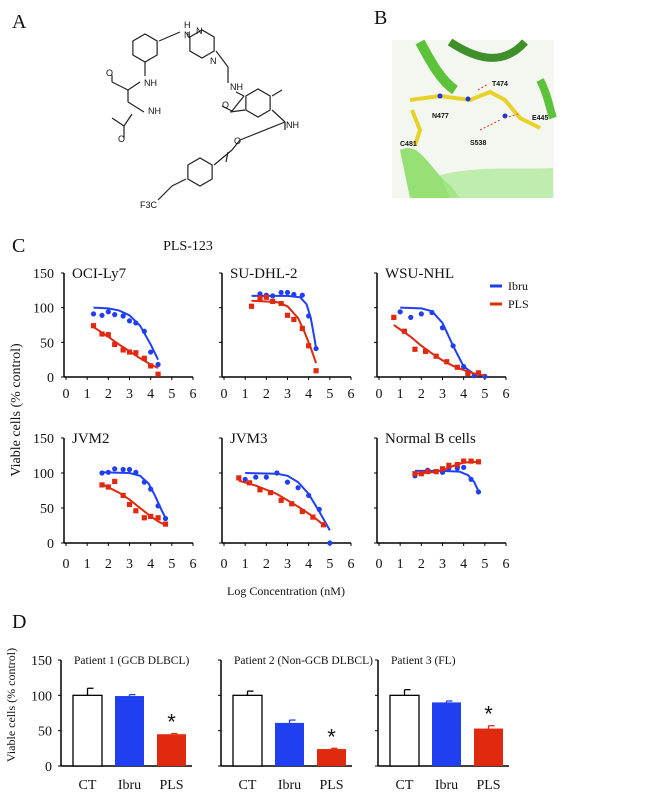  I want to click on ligand, so click(416, 127).